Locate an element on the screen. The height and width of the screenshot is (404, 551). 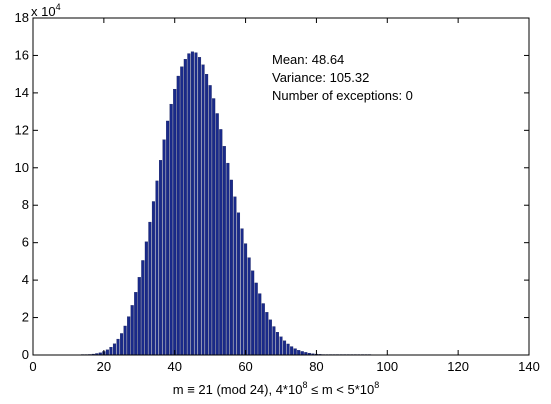
x-tick-label: 140 is located at coordinates (529, 366).